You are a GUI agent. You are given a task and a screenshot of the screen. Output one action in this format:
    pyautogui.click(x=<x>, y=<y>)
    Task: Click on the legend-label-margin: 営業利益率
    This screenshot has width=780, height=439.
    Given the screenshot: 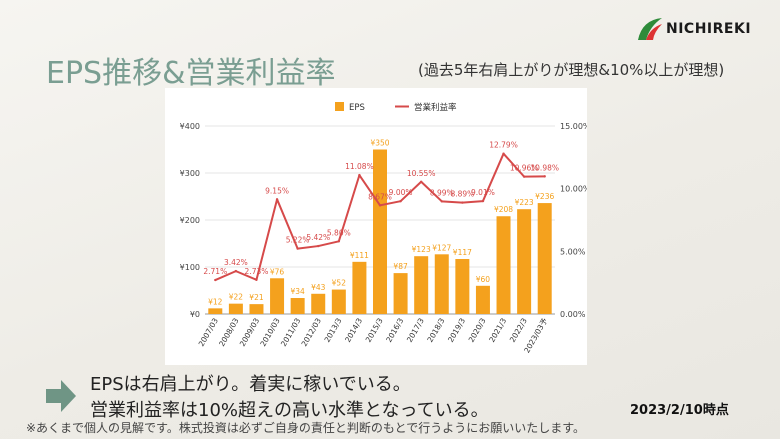 What is the action you would take?
    pyautogui.click(x=435, y=107)
    